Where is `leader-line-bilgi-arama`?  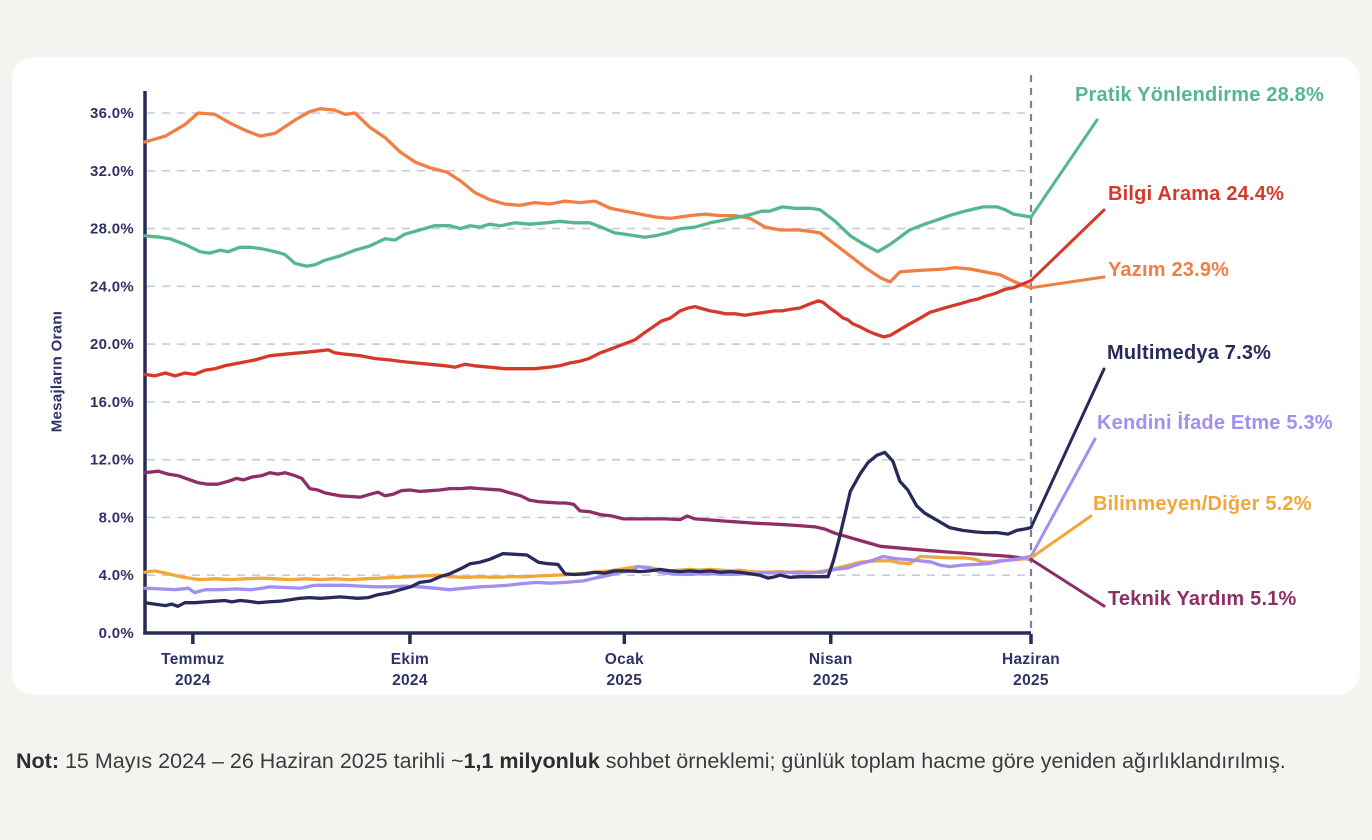
leader-line-bilgi-arama is located at coordinates (1067, 245).